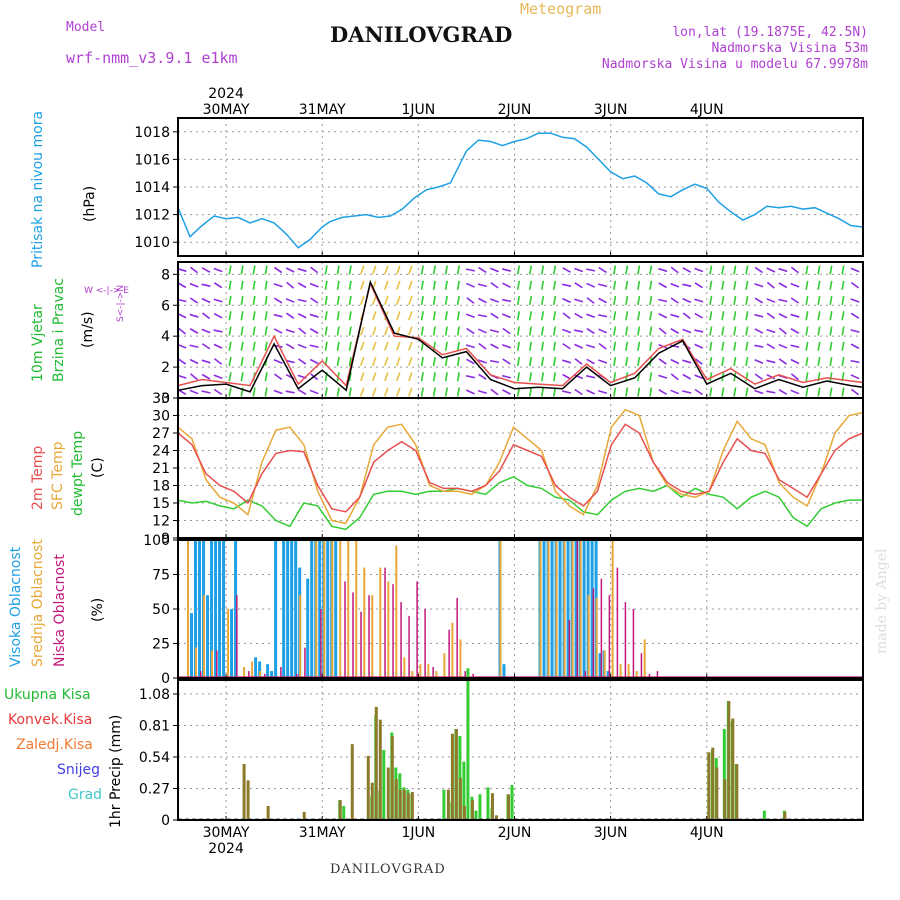  Describe the element at coordinates (226, 110) in the screenshot. I see `x-date-label-top: 30MAY` at that location.